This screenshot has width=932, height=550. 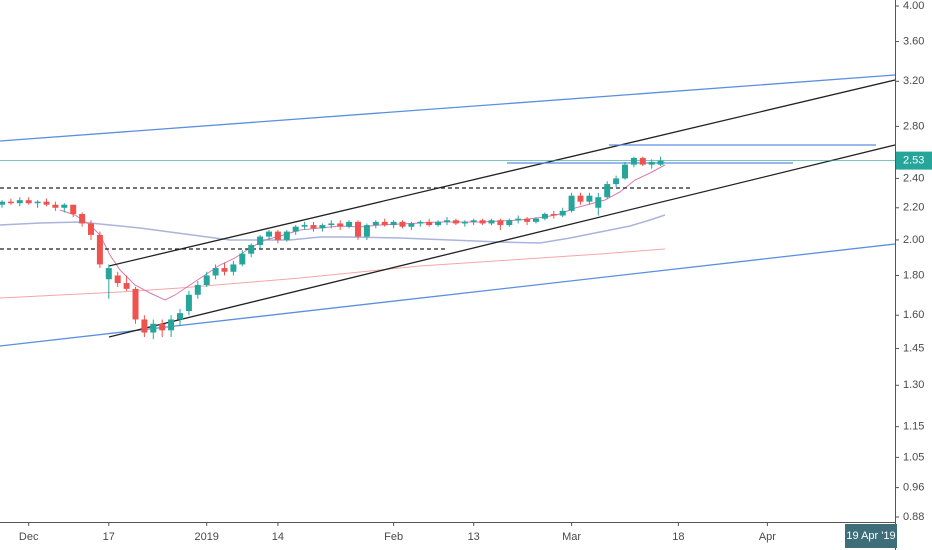 I want to click on y-tick-label: 1.45, so click(x=913, y=348).